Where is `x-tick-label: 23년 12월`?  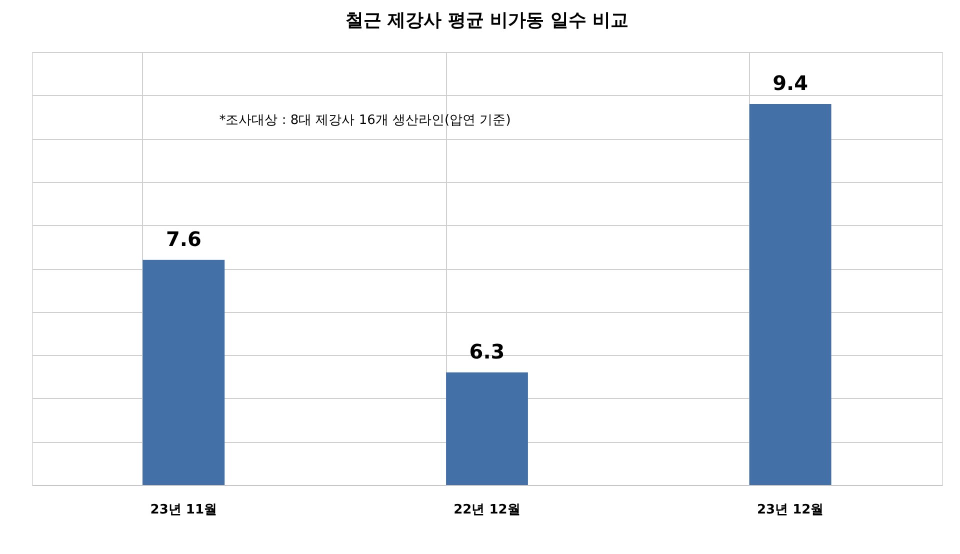 x-tick-label: 23년 12월 is located at coordinates (790, 510).